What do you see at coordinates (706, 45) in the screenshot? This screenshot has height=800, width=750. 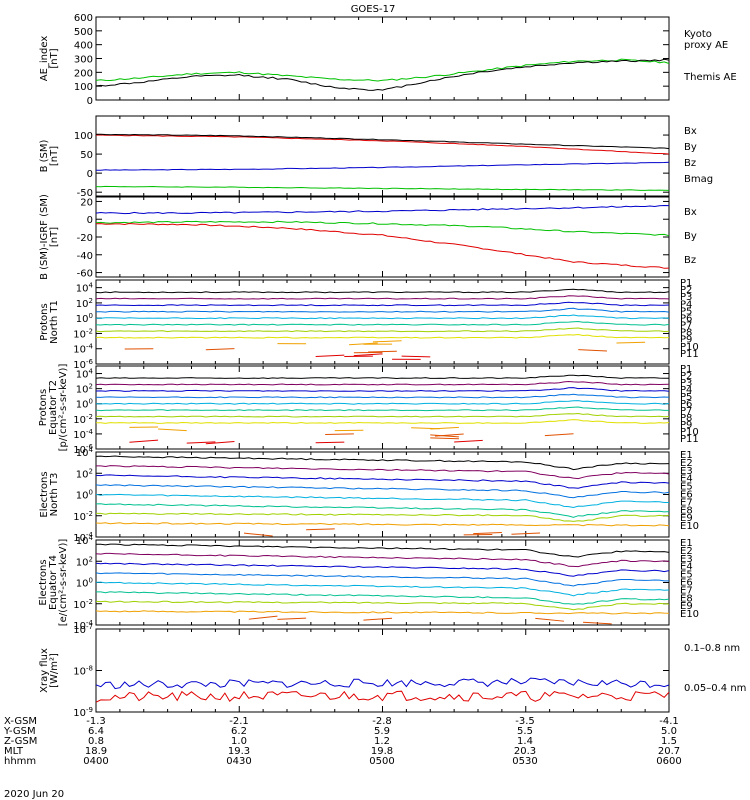 I see `legend-proxy-ae: proxy AE` at bounding box center [706, 45].